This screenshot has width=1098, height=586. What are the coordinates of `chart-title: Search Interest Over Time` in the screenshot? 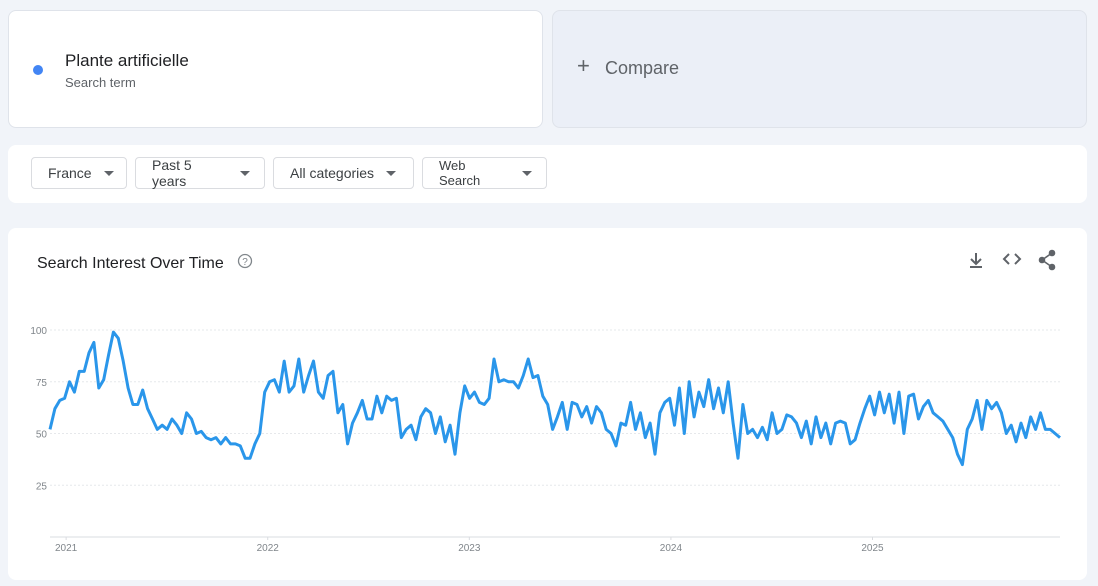 It's located at (130, 263).